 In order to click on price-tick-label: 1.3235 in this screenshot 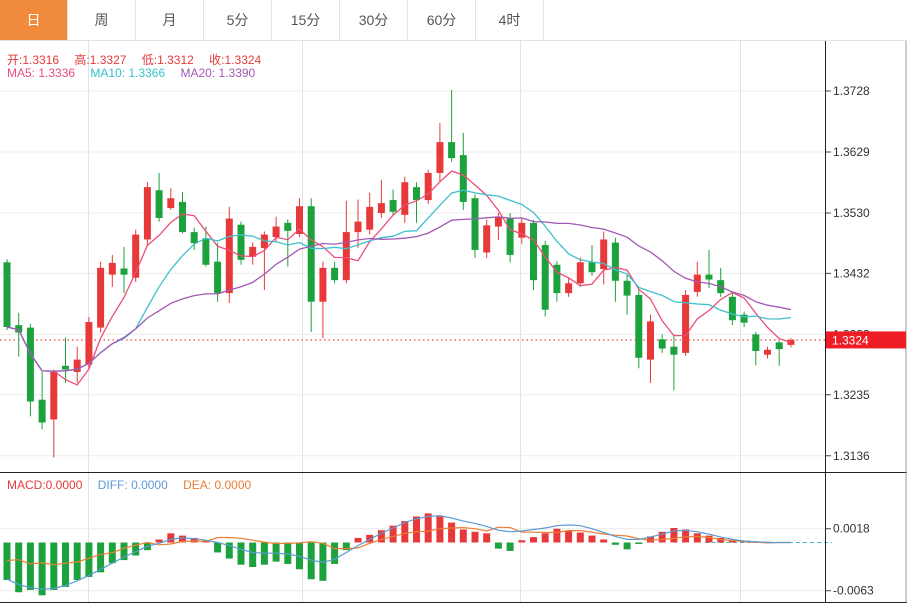, I will do `click(851, 395)`.